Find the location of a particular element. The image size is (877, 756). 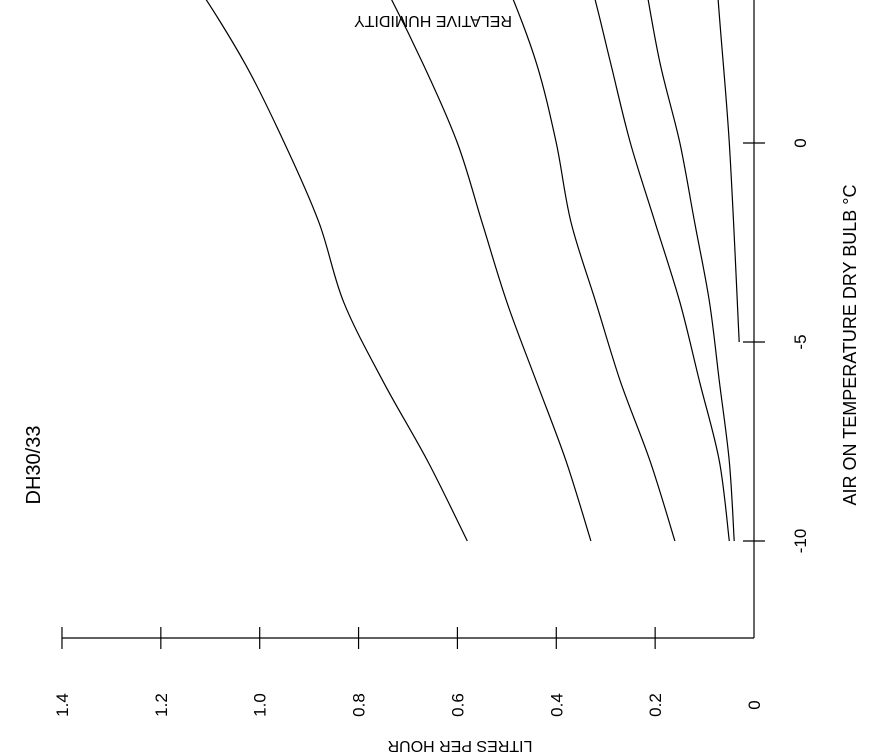

series-line-60-percent is located at coordinates (662, 271).